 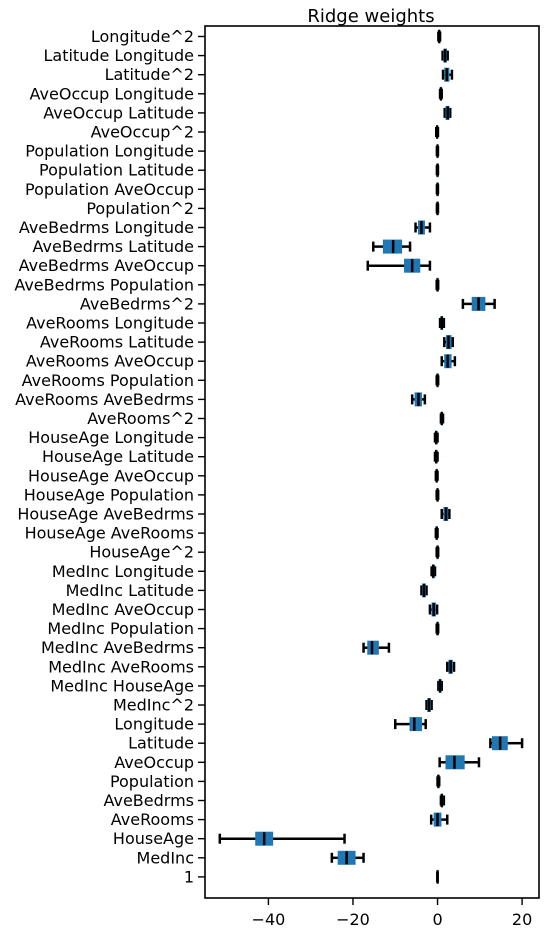 I want to click on y-tick-label: MedInc AveRooms, so click(x=121, y=666).